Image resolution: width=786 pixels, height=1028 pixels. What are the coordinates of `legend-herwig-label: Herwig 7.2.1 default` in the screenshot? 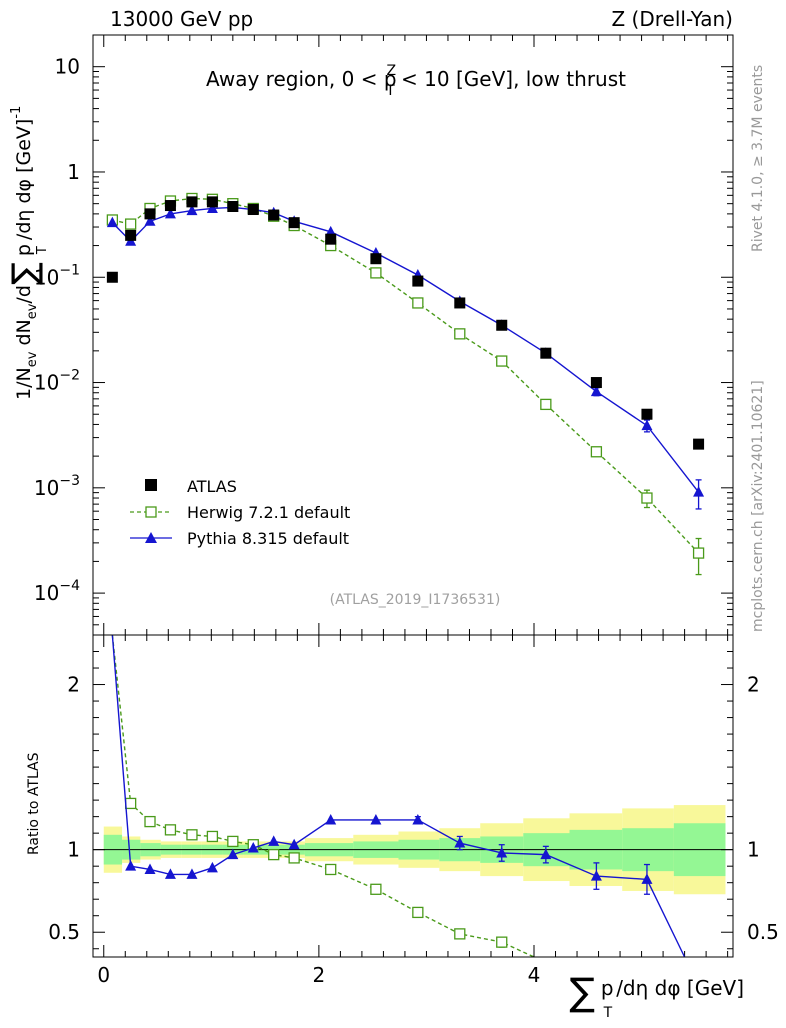 It's located at (268, 512).